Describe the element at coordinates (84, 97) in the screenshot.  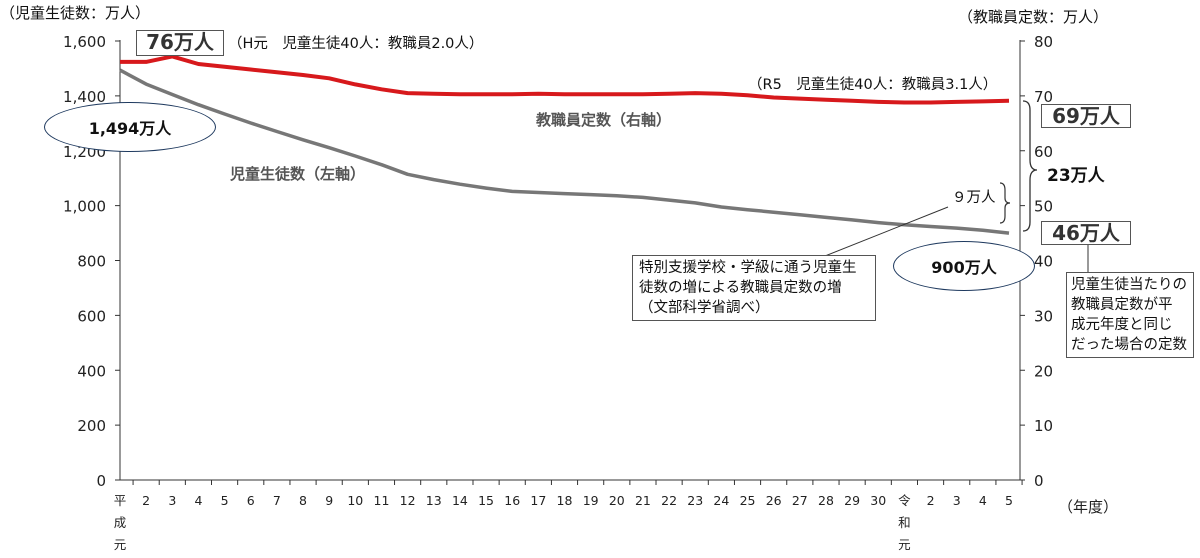
I see `y-left-tick-label: 1,400` at that location.